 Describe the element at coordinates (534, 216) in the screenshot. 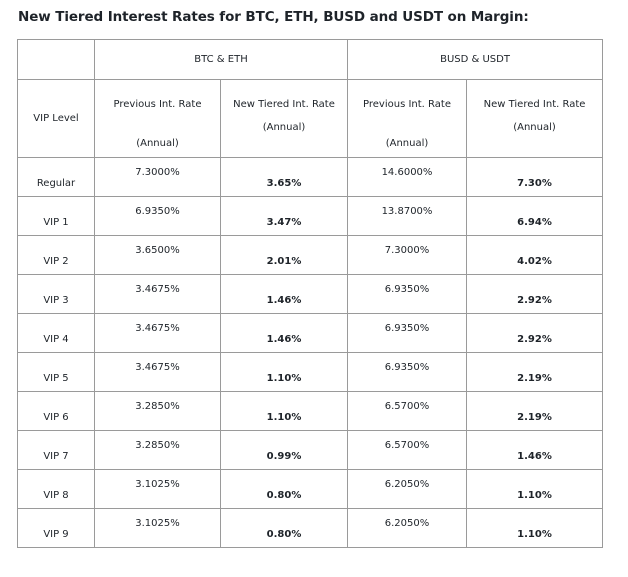

I see `busd-usdt-new-rate-cell: 6.94%` at that location.